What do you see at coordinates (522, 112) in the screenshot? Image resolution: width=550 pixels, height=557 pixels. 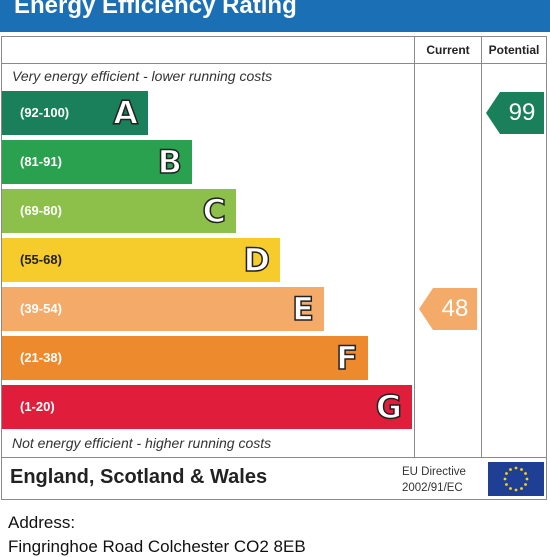 I see `potential-rating-arrow-value: 99` at bounding box center [522, 112].